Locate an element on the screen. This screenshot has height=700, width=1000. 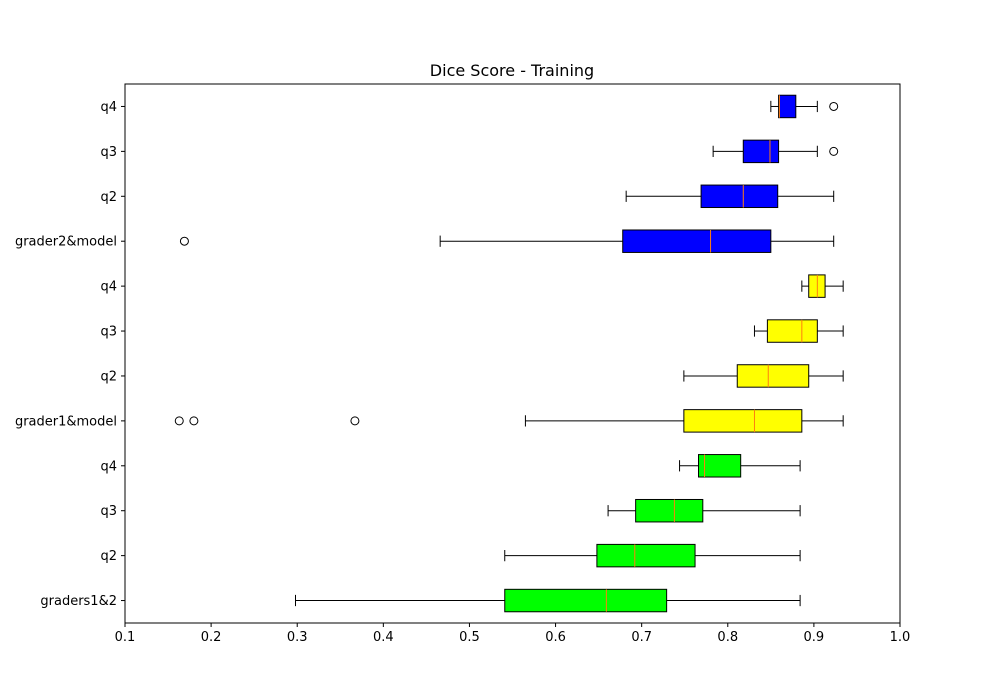
x-tick-label: 0.5 is located at coordinates (469, 637).